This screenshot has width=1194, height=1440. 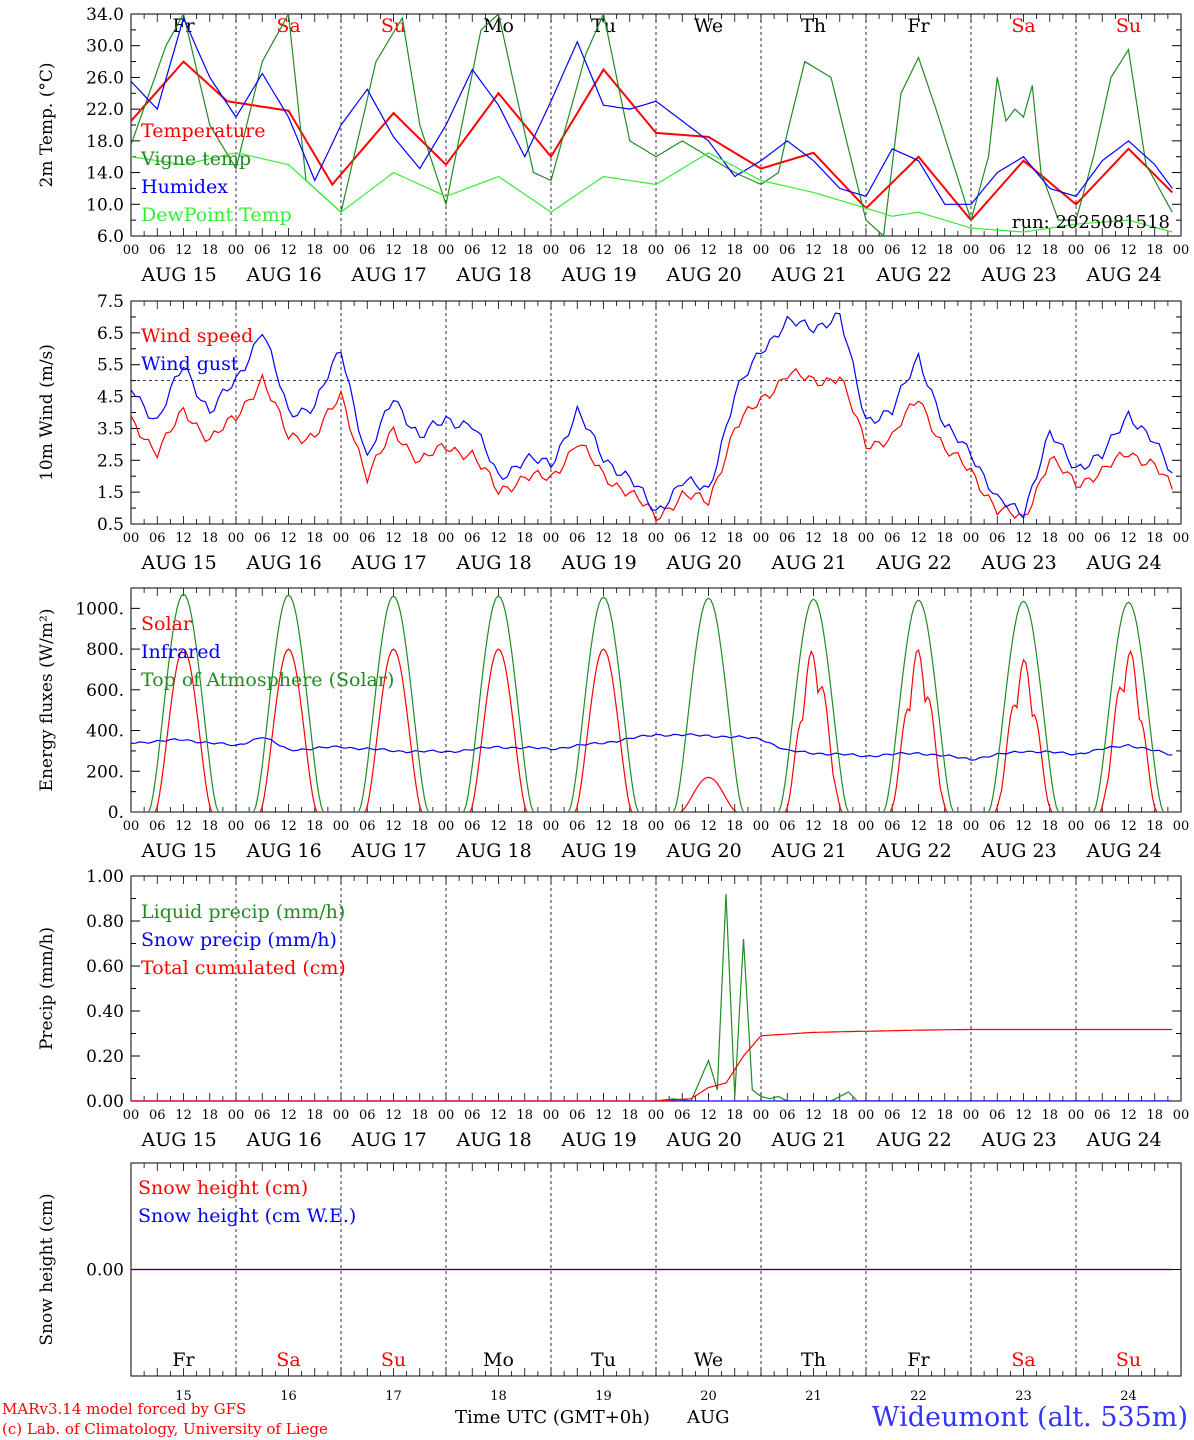 I want to click on y-tick-label: 22.0, so click(x=105, y=110).